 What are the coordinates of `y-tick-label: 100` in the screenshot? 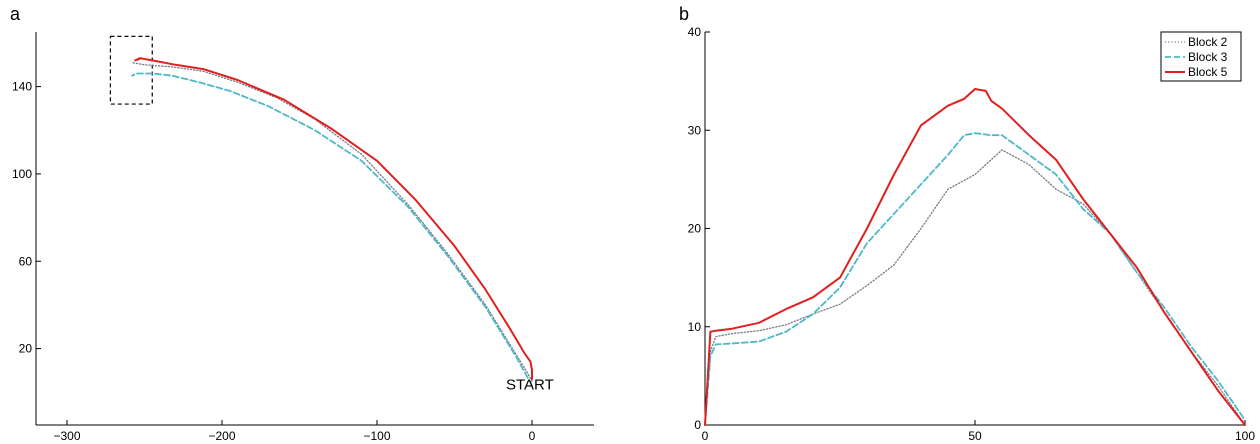 It's located at (22, 174).